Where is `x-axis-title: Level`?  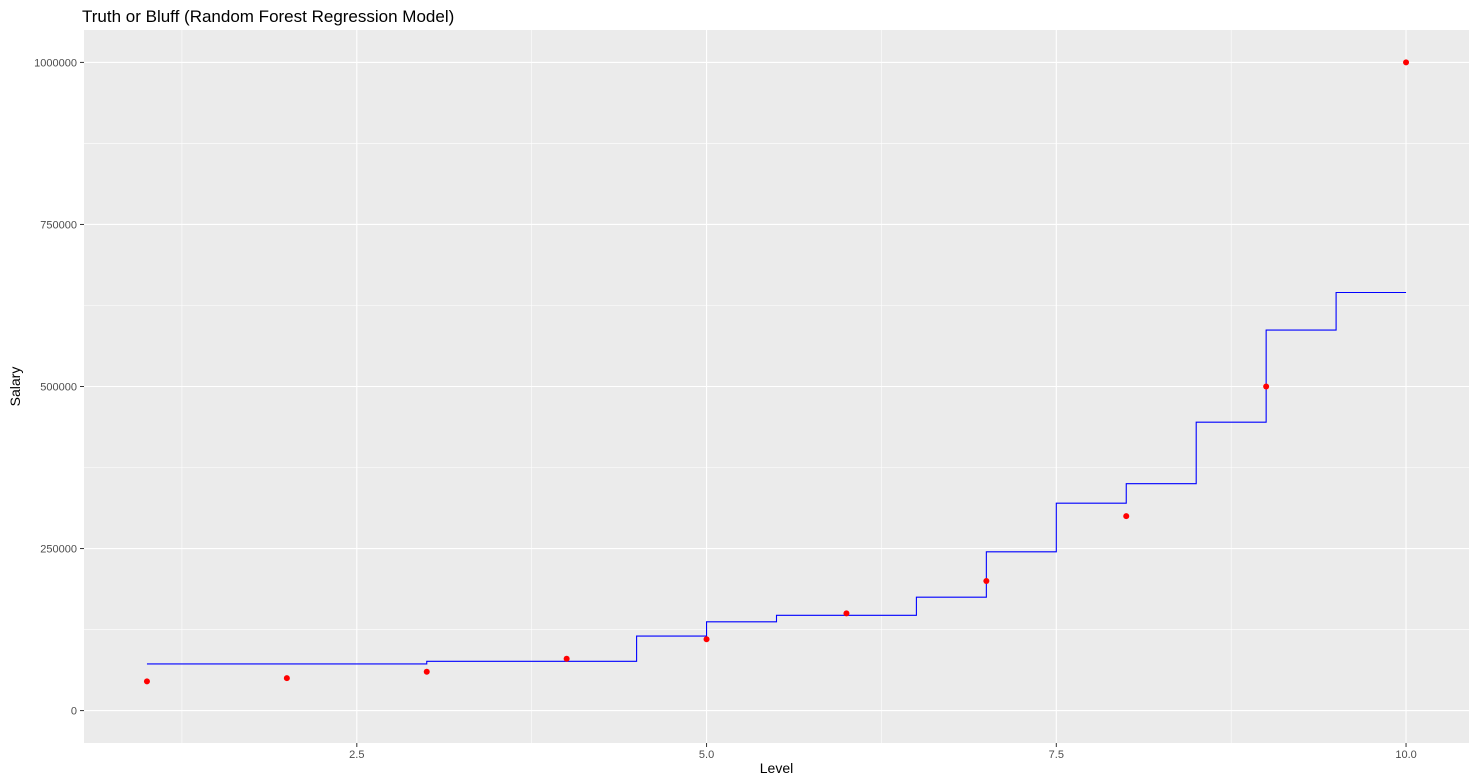 x-axis-title: Level is located at coordinates (776, 768).